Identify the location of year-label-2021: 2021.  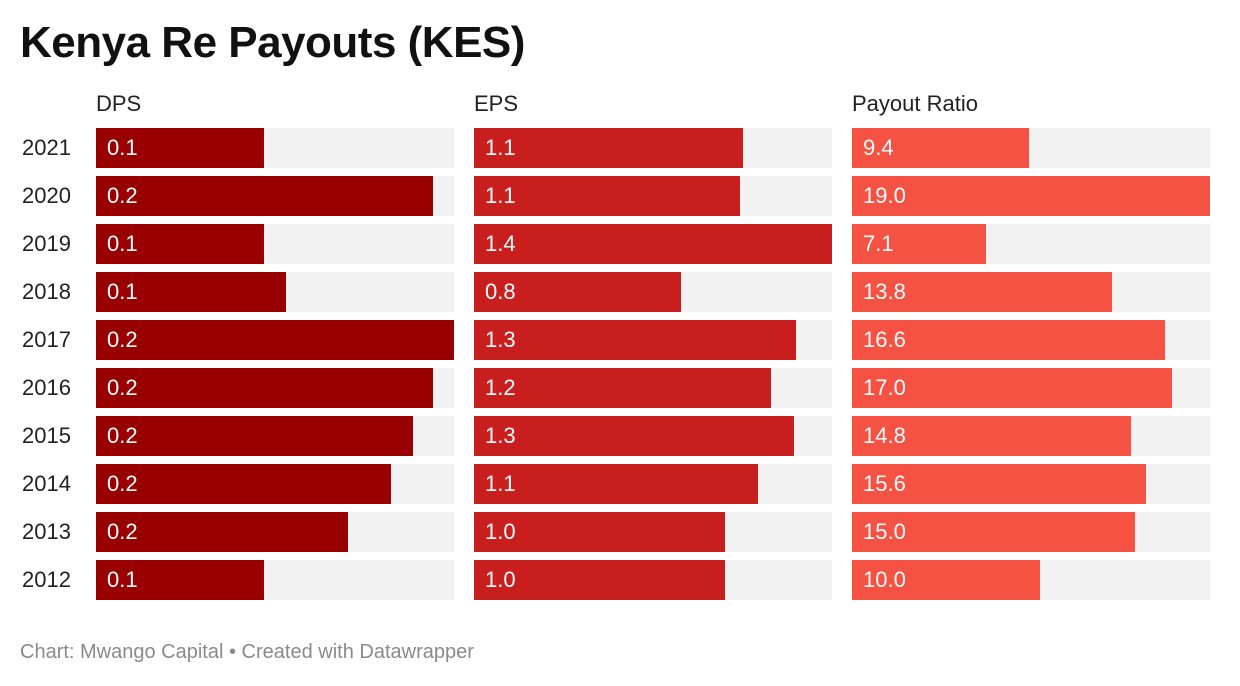
(46, 147).